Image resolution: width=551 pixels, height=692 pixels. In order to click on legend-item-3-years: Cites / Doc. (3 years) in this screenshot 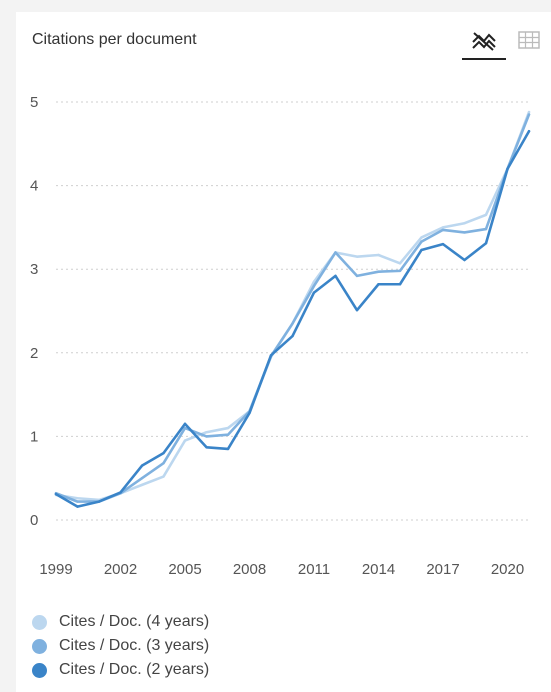, I will do `click(120, 646)`.